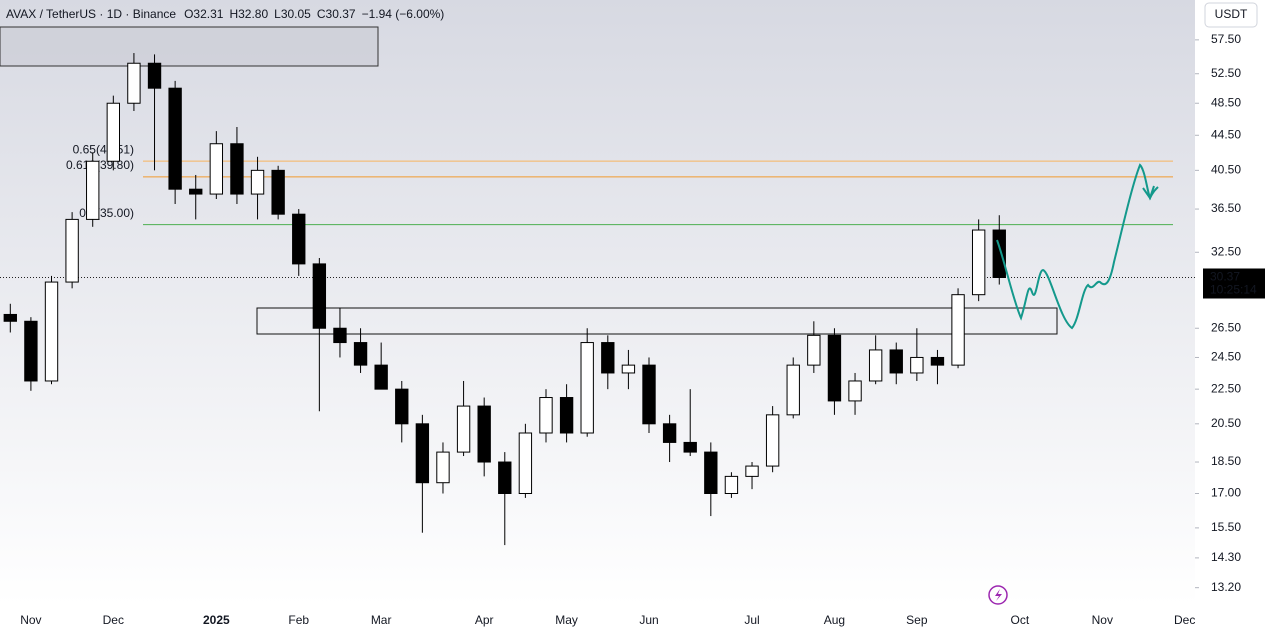  What do you see at coordinates (1226, 73) in the screenshot?
I see `y-tick-label: 52.50` at bounding box center [1226, 73].